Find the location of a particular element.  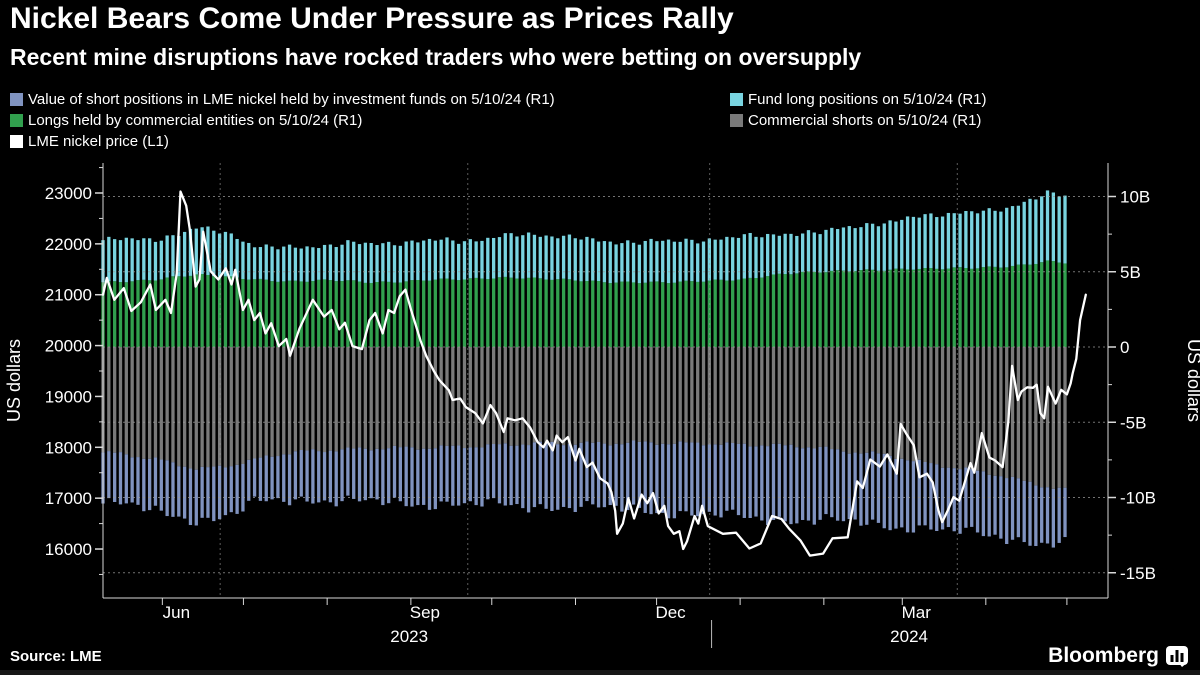

source-label: Source: LME is located at coordinates (56, 656).